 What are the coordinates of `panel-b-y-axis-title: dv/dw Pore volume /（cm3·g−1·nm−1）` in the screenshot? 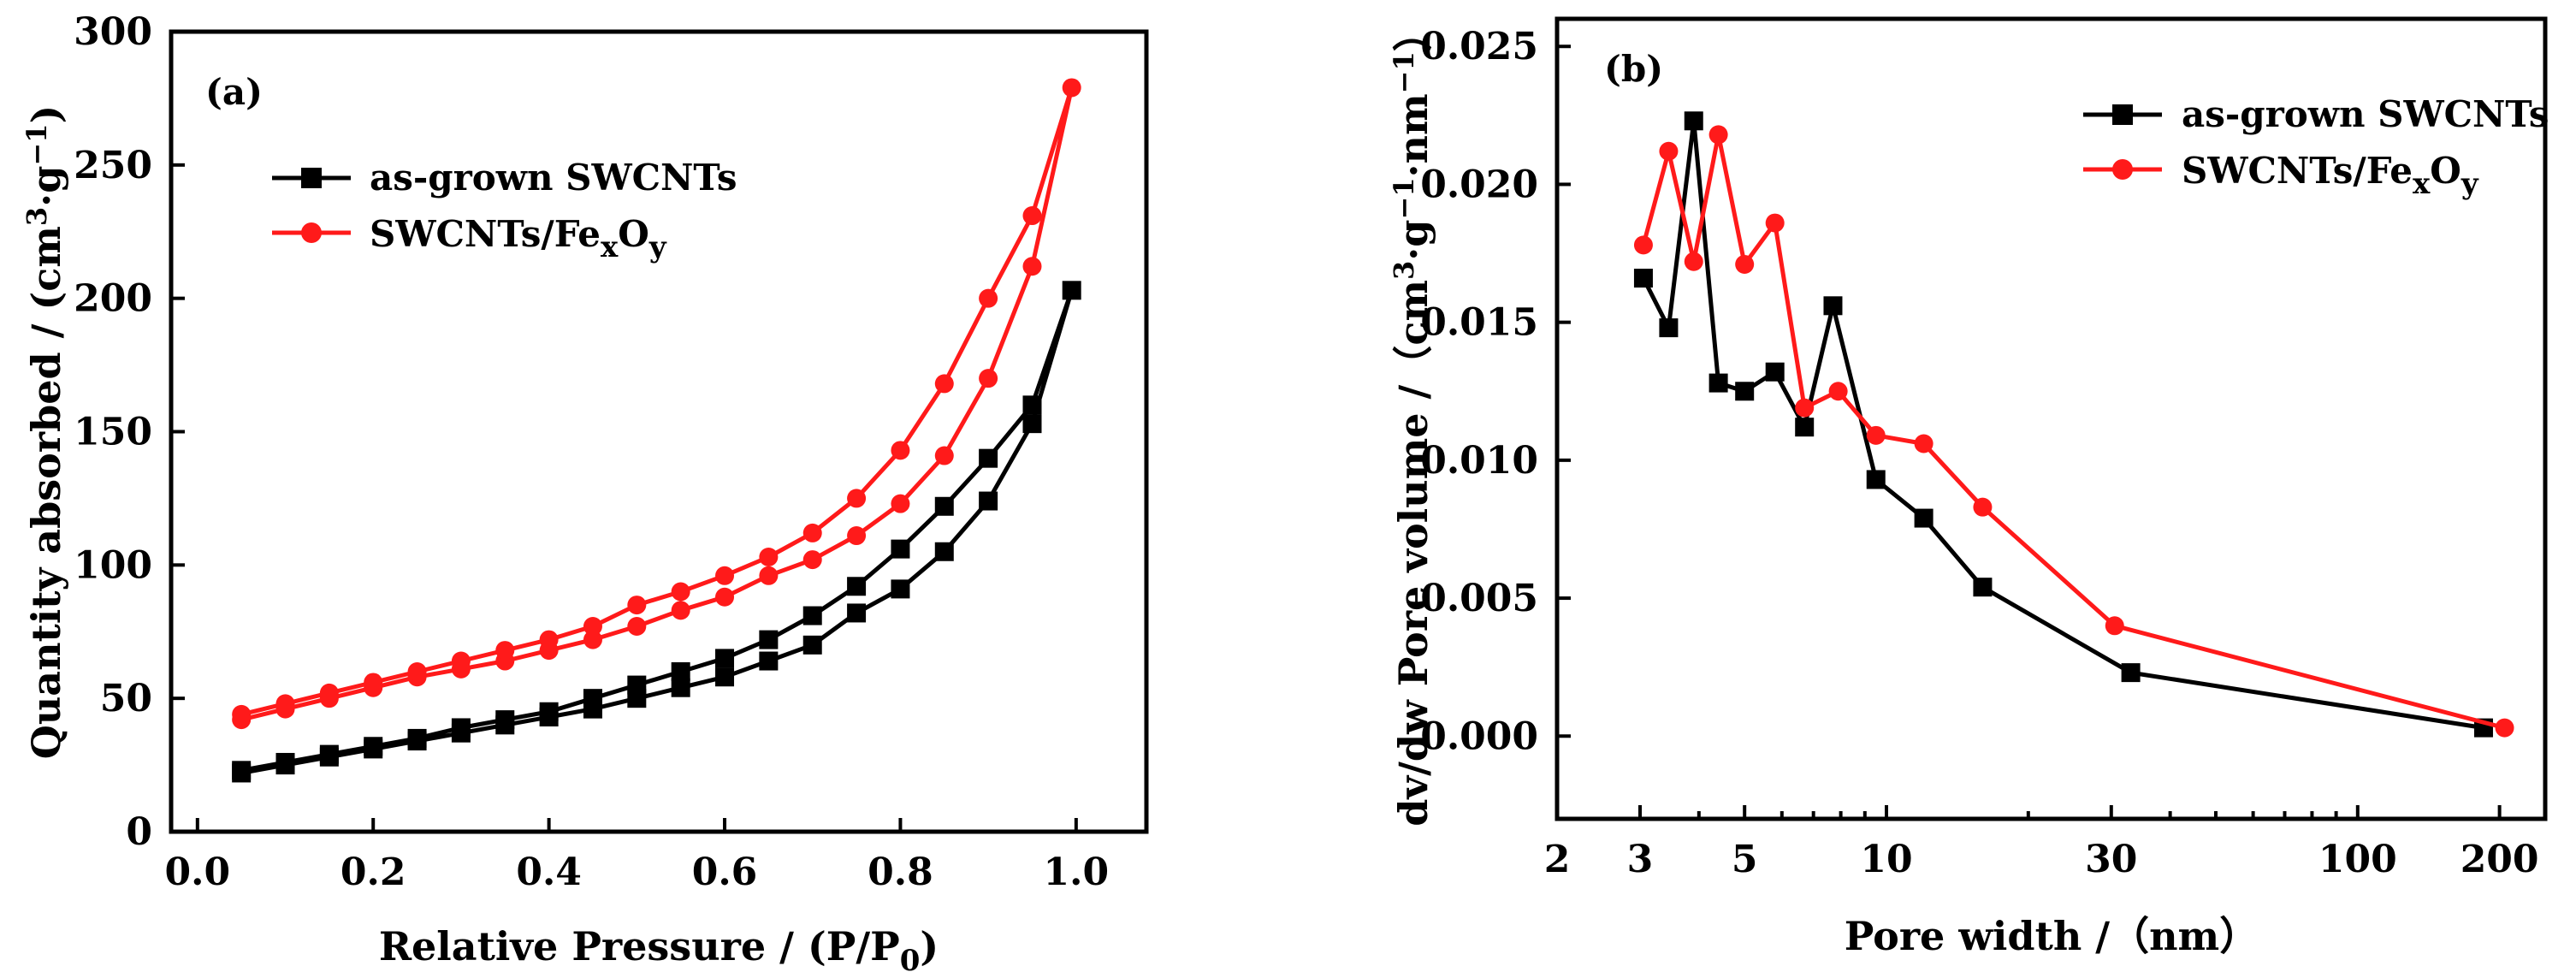 It's located at (1412, 419).